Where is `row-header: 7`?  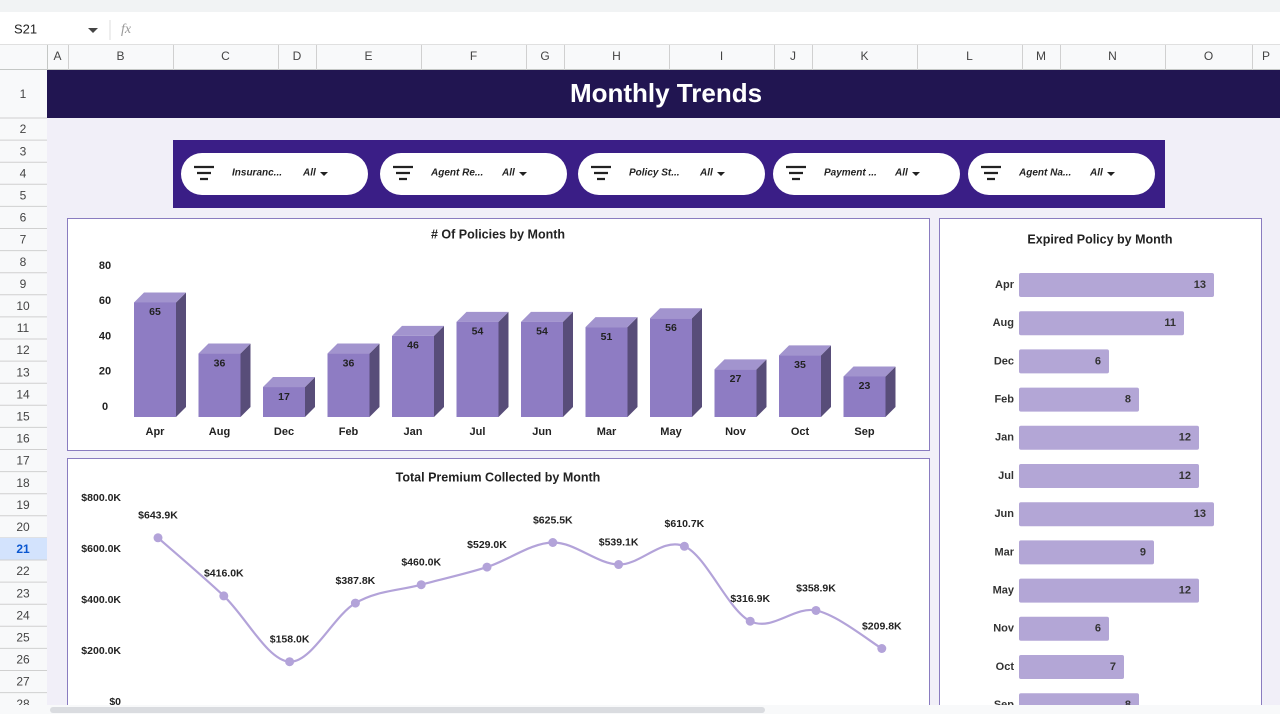
row-header: 7 is located at coordinates (23, 240).